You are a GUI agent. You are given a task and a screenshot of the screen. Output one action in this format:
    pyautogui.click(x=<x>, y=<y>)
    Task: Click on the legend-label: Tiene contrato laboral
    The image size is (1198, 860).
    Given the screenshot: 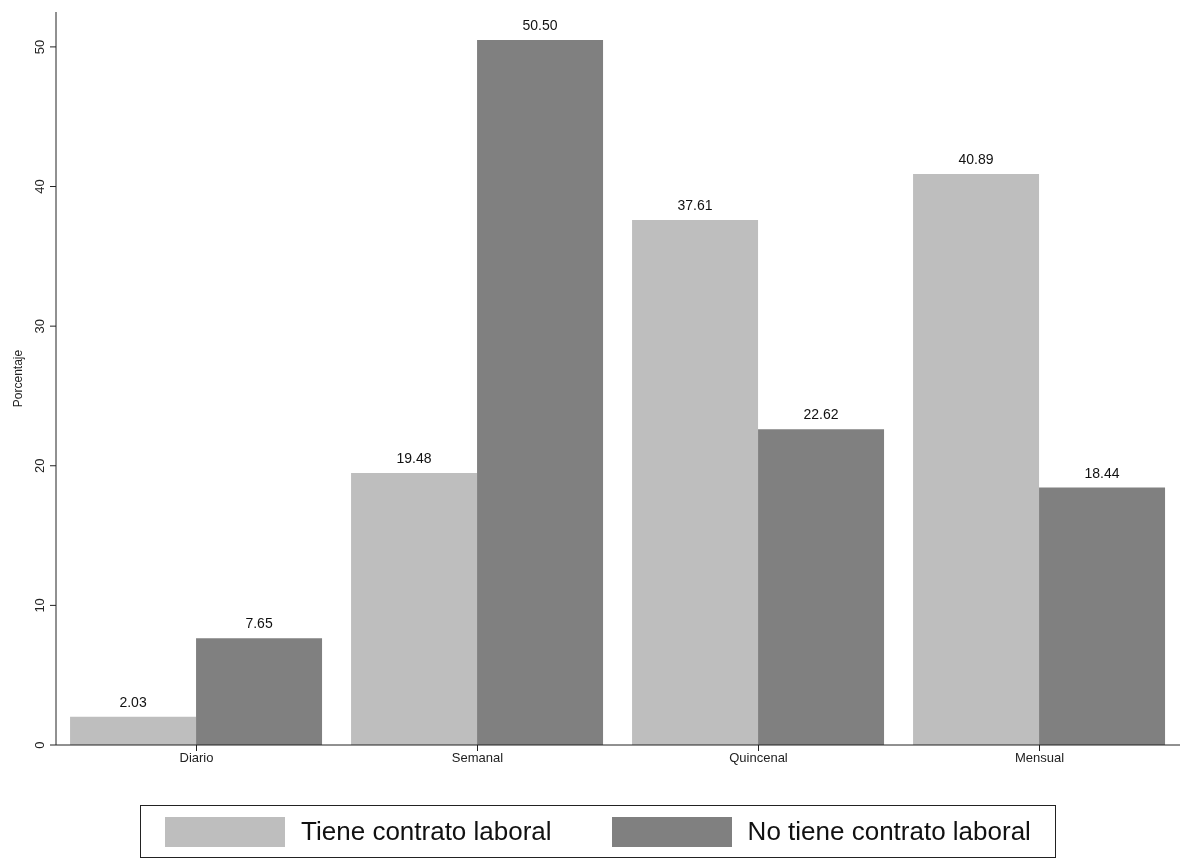 What is the action you would take?
    pyautogui.click(x=426, y=831)
    